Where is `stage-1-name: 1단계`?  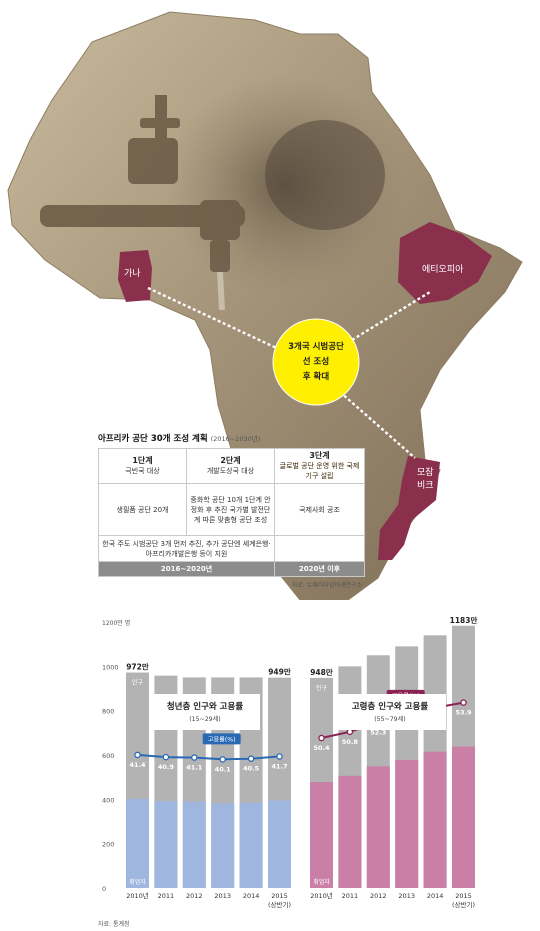 stage-1-name: 1단계 is located at coordinates (142, 460).